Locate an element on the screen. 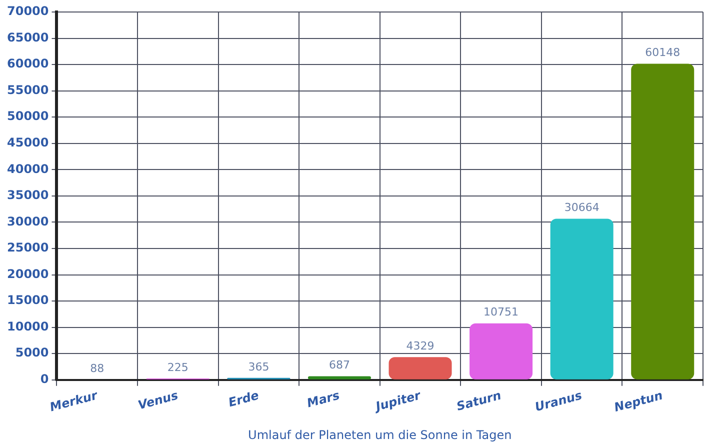 This screenshot has width=707, height=447. x-tick-label: Neptun is located at coordinates (638, 401).